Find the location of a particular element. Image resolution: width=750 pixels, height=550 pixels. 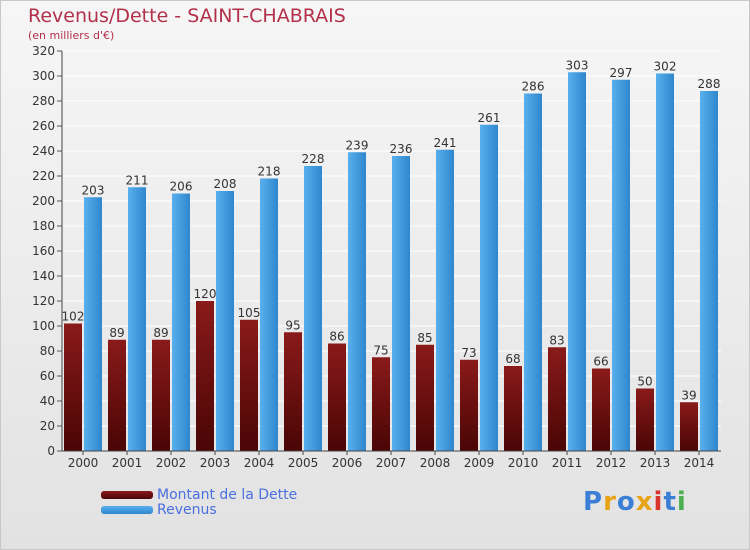

x-tick-label: 2003 is located at coordinates (215, 463).